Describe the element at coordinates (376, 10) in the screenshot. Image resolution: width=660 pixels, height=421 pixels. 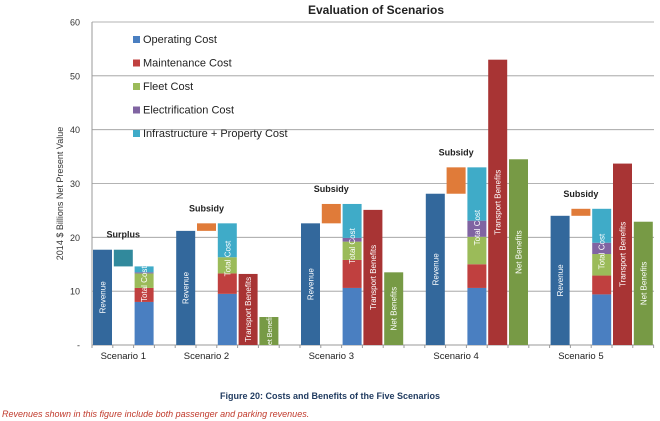
I see `chart-title: Evaluation of Scenarios` at that location.